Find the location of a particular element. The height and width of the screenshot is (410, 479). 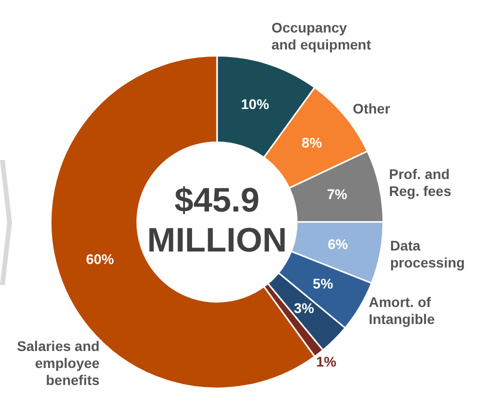

slice-label: Data processing is located at coordinates (427, 253).